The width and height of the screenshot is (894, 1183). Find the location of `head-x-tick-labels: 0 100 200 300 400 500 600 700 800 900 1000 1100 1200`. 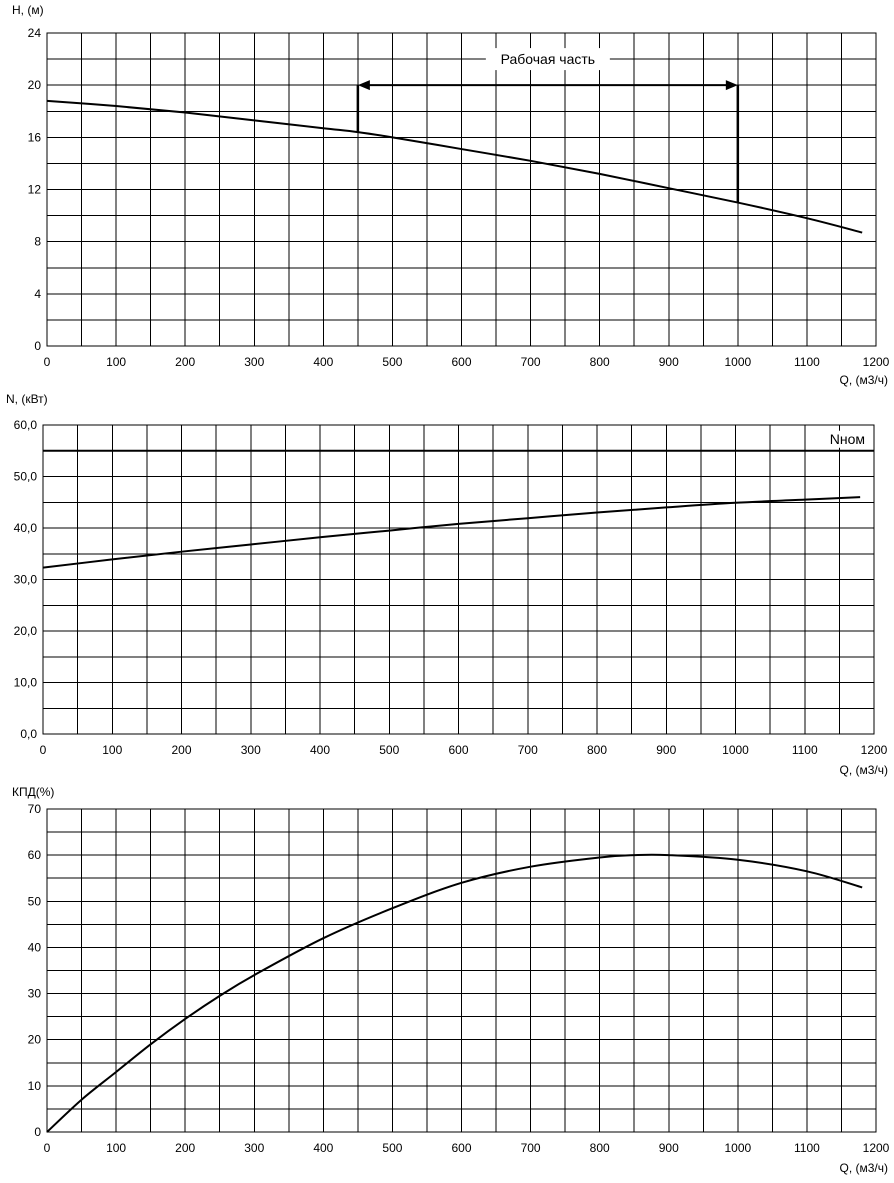

head-x-tick-labels: 0 100 200 300 400 500 600 700 800 900 1000 1100 1200 is located at coordinates (467, 362).